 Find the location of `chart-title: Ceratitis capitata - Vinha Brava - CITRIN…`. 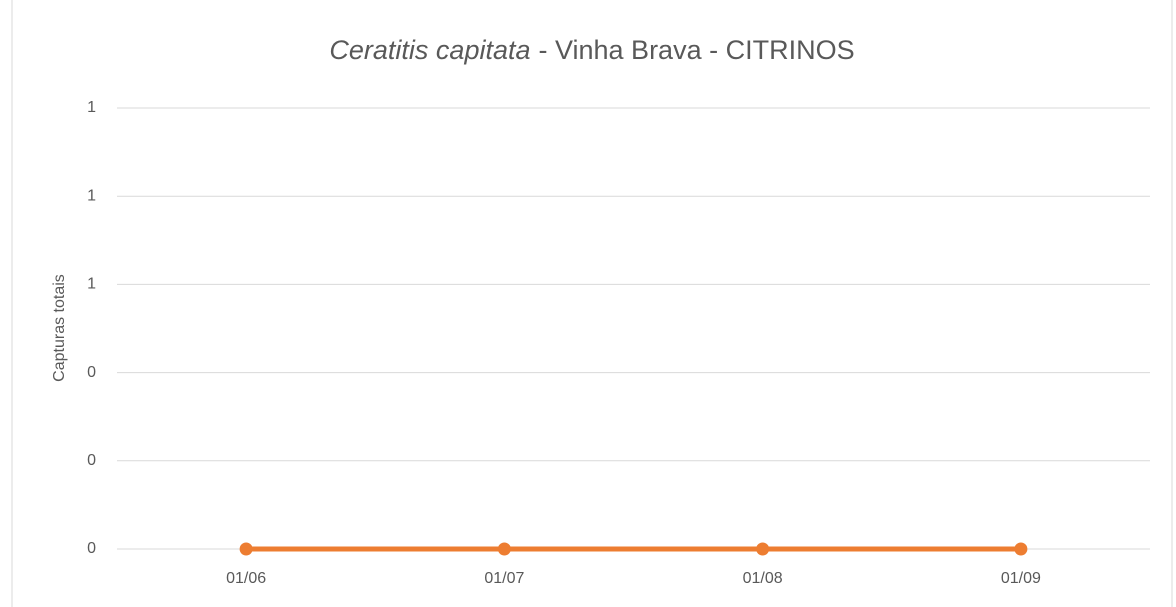

chart-title: Ceratitis capitata - Vinha Brava - CITRIN… is located at coordinates (591, 50).